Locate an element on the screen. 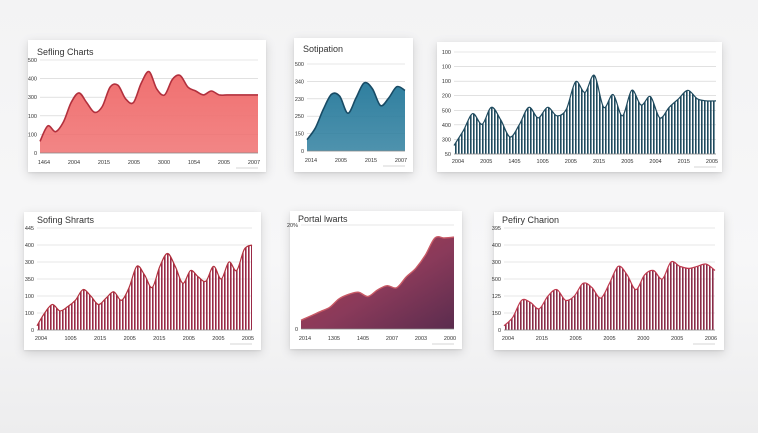  y-tick-label: 0 is located at coordinates (35, 154).